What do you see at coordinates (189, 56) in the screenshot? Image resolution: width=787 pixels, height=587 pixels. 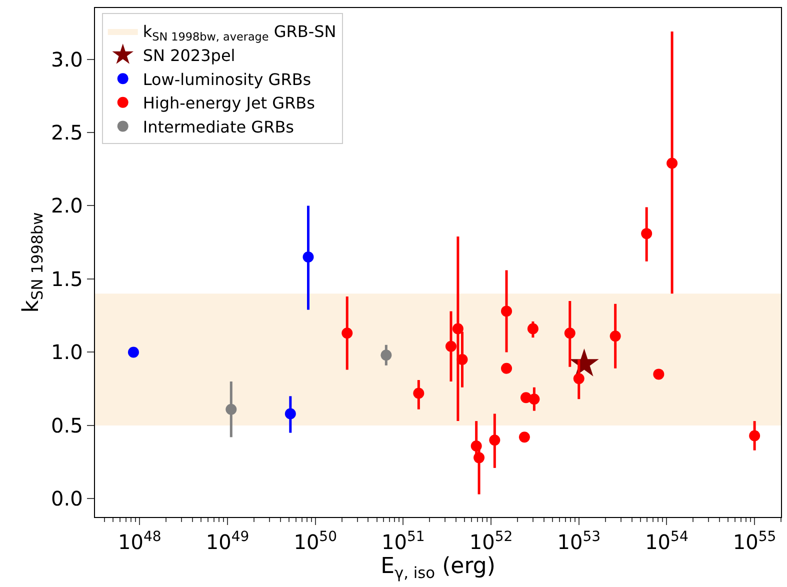 I see `legend-label: SN 2023pel` at bounding box center [189, 56].